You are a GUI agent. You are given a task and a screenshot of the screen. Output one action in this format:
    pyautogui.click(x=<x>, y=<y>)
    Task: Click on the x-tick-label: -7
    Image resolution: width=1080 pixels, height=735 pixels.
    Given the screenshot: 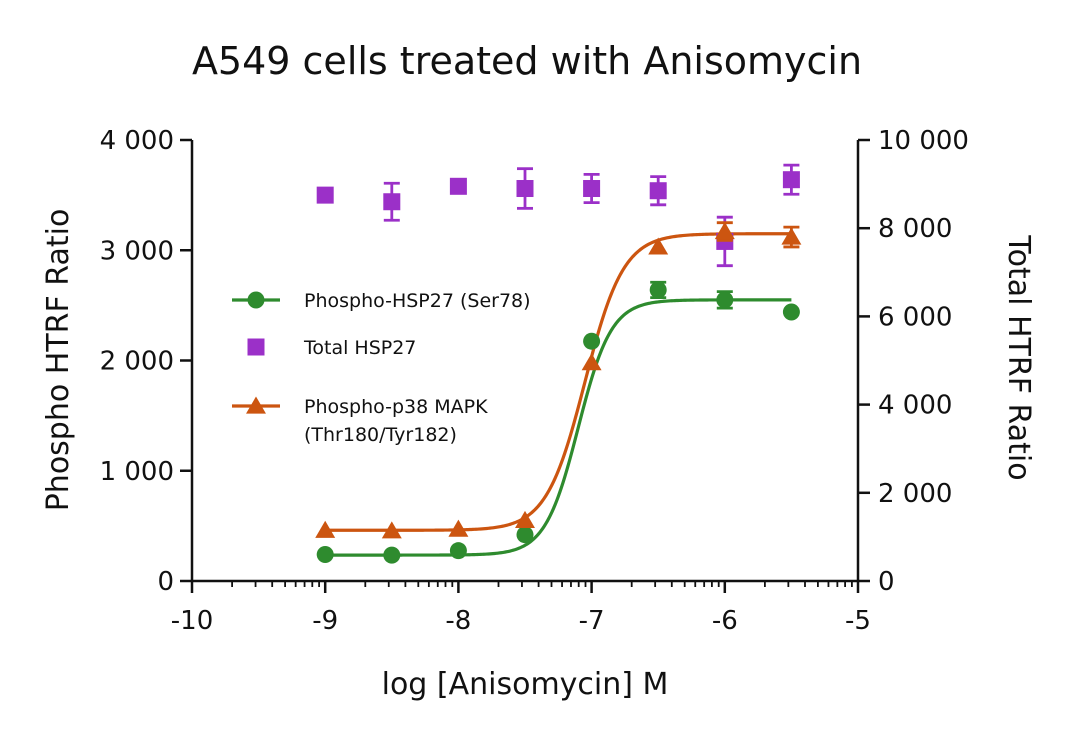 What is the action you would take?
    pyautogui.click(x=592, y=621)
    